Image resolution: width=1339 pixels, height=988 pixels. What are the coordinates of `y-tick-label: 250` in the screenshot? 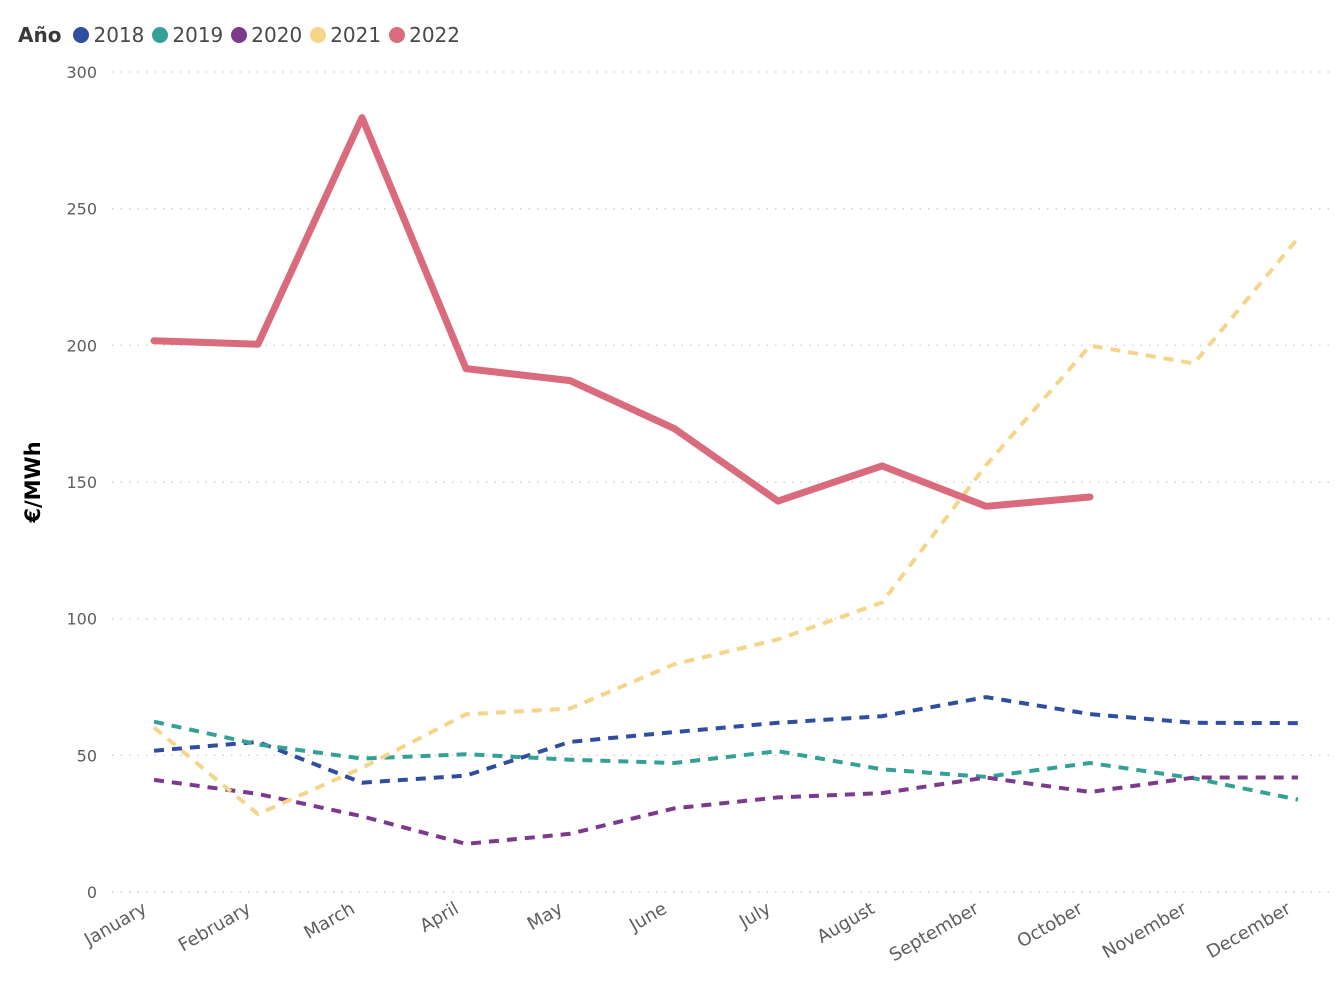 It's located at (81, 209).